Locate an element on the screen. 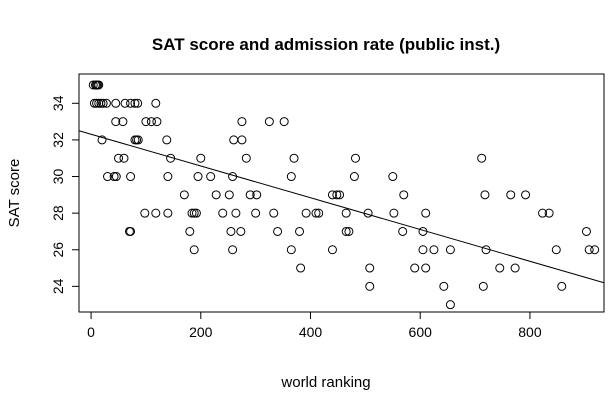  x-tick-label: 0 is located at coordinates (91, 332).